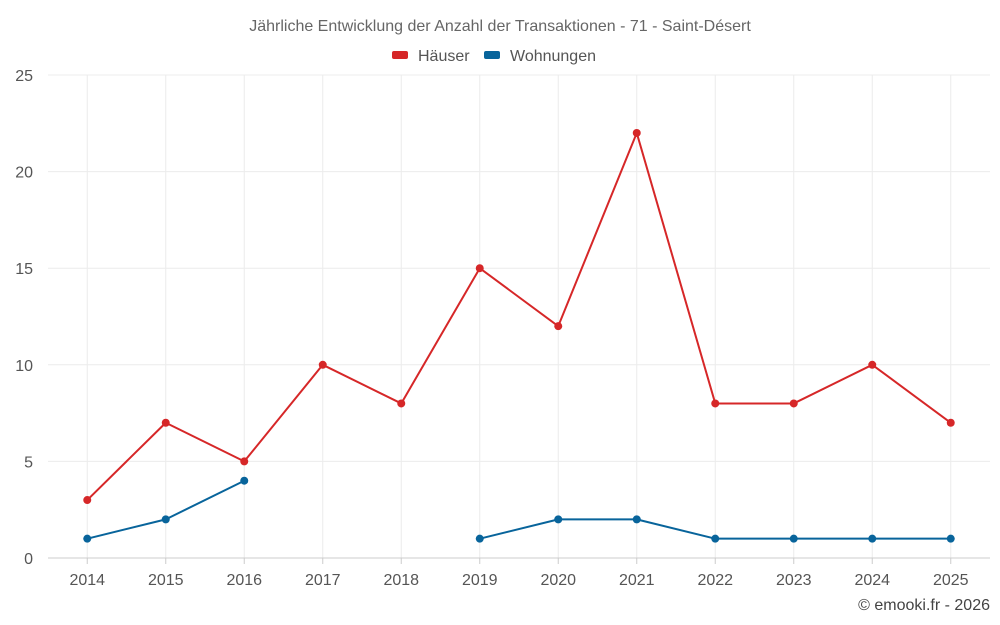 This screenshot has height=625, width=1000. I want to click on y-tick-label: 5, so click(28, 462).